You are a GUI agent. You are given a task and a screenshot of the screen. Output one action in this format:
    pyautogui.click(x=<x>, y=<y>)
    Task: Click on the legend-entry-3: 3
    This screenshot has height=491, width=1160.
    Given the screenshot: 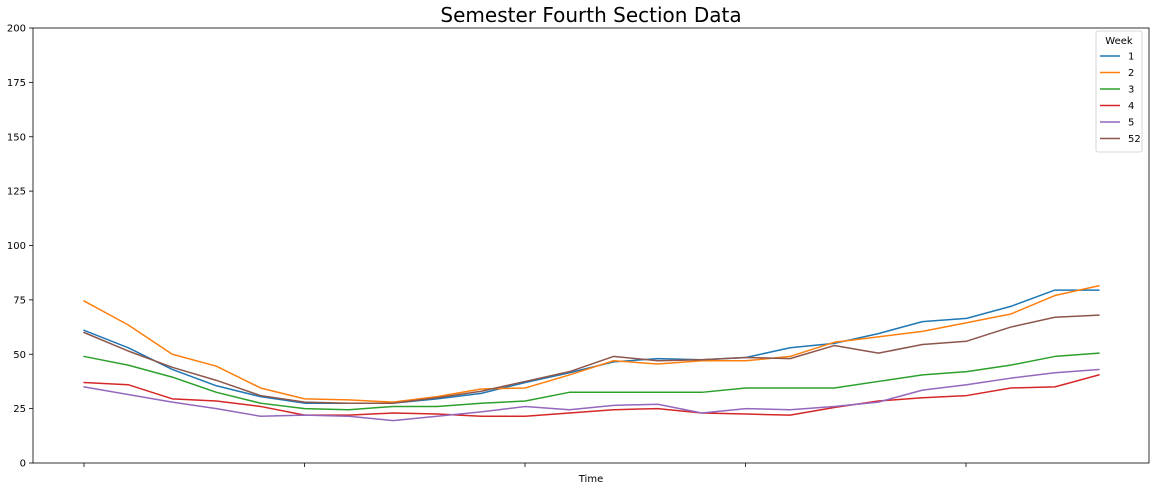 What is the action you would take?
    pyautogui.click(x=1131, y=90)
    